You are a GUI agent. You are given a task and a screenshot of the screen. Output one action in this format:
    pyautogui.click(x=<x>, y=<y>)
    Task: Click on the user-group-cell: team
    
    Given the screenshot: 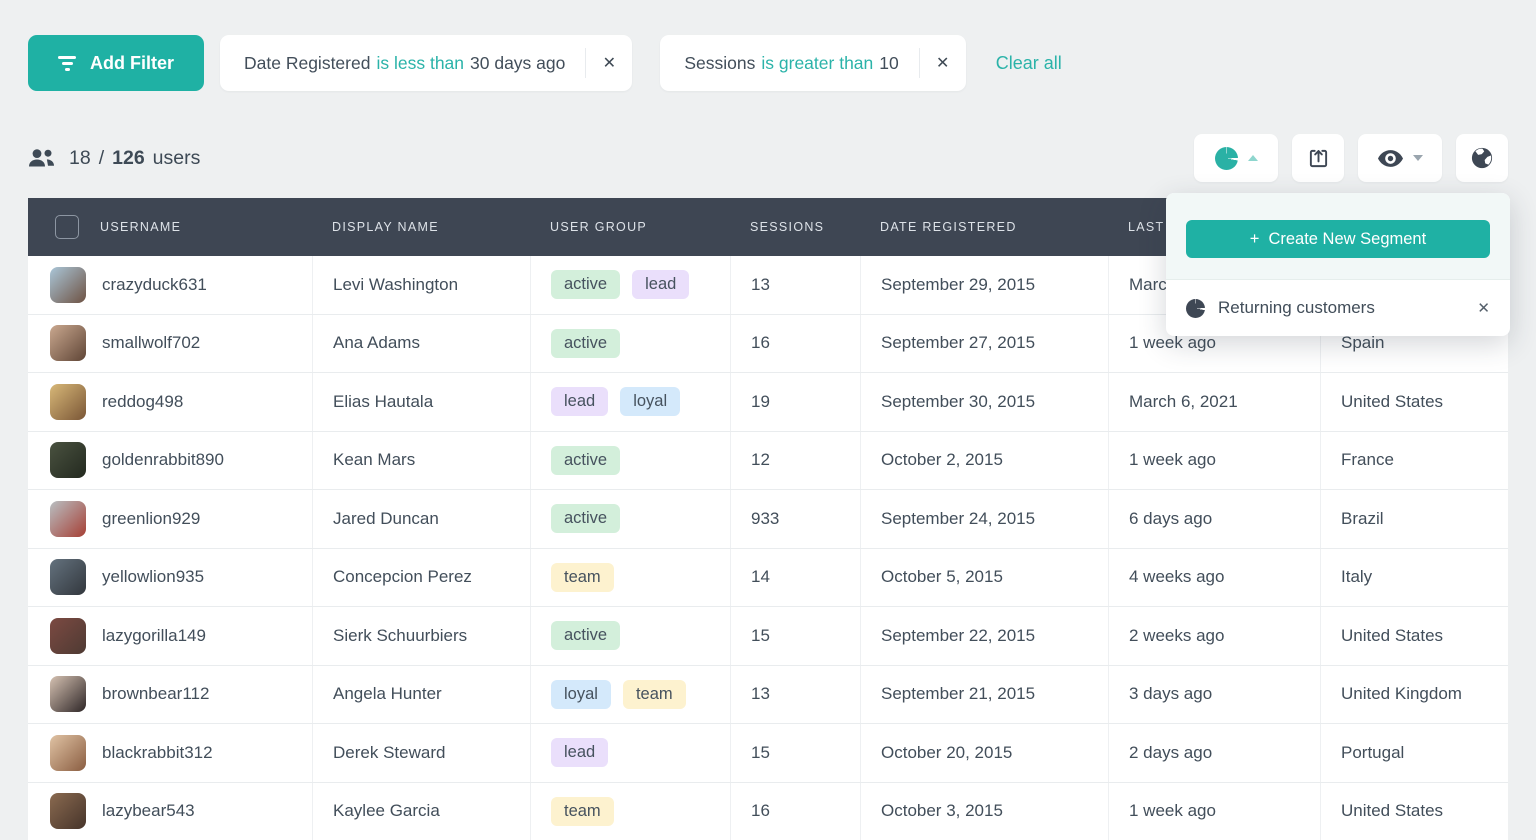 What is the action you would take?
    pyautogui.click(x=630, y=577)
    